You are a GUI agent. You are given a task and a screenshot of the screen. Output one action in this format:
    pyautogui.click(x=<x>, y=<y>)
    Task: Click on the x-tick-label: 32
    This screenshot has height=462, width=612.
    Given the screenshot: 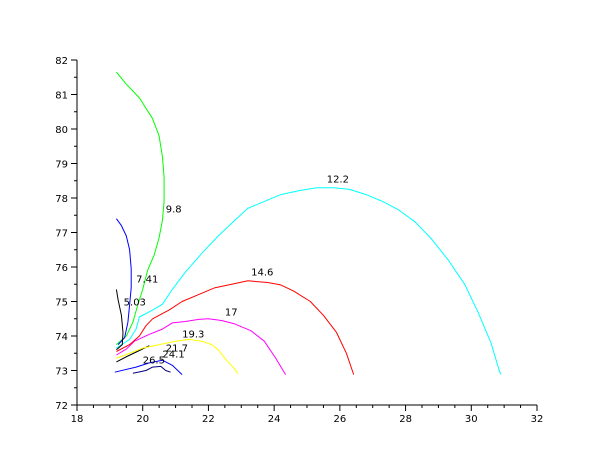 What is the action you would take?
    pyautogui.click(x=537, y=419)
    